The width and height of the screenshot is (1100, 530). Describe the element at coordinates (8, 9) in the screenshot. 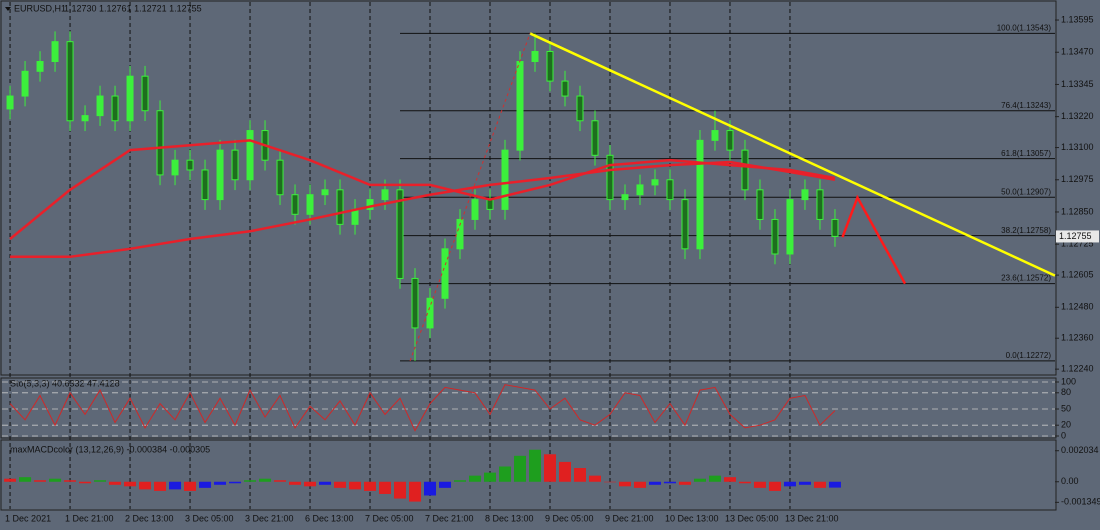

I see `menu-arrow` at that location.